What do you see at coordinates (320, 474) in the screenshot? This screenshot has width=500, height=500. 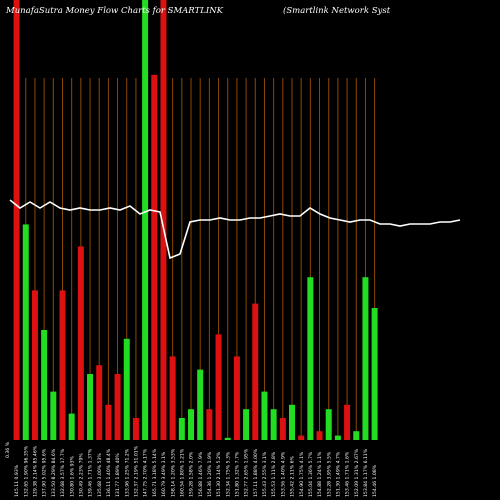 I see `tick-label: 154.88 1.24% 1.1%` at bounding box center [320, 474].